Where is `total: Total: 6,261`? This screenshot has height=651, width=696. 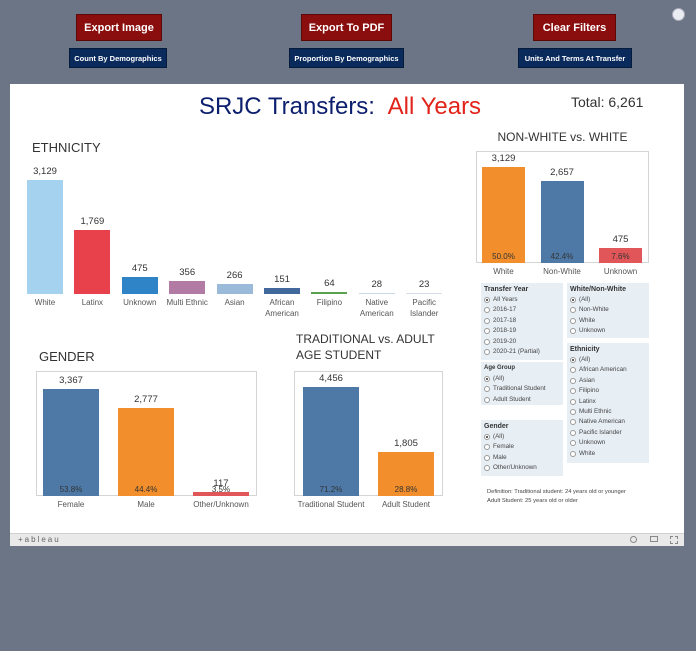 total: Total: 6,261 is located at coordinates (607, 102).